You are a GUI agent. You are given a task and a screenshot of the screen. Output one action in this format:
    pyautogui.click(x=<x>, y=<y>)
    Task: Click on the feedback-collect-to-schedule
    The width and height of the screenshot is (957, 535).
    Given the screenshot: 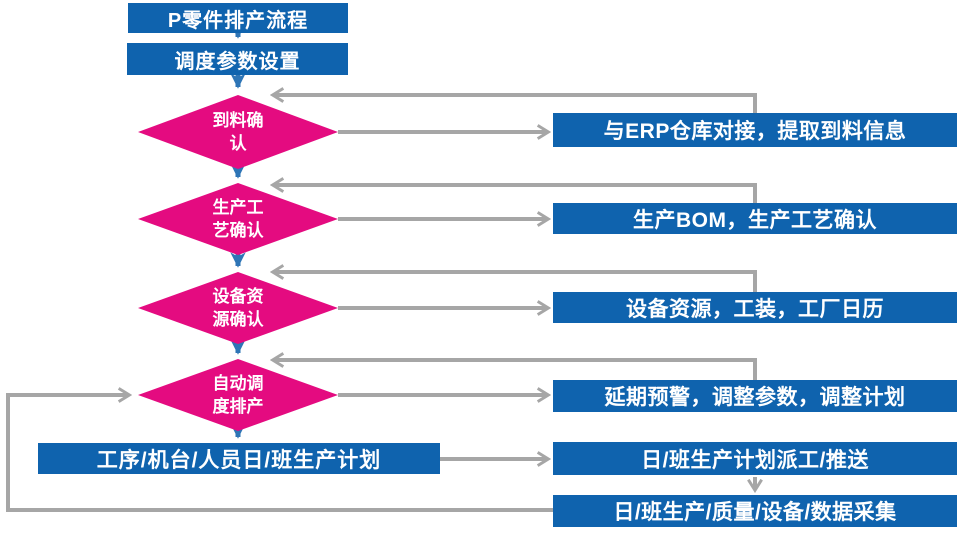 What is the action you would take?
    pyautogui.click(x=279, y=453)
    